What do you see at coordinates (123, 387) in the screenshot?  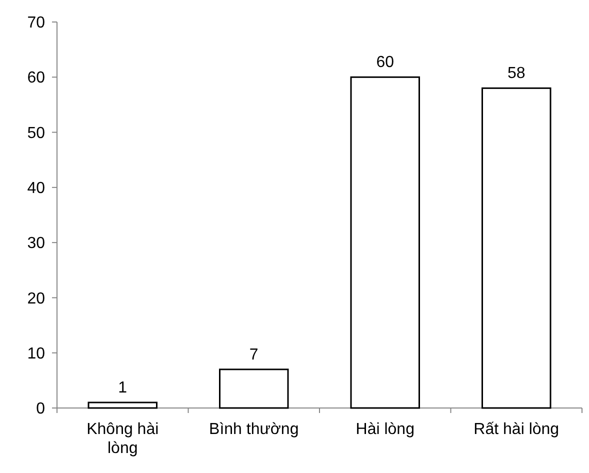 I see `data-label: 1` at bounding box center [123, 387].